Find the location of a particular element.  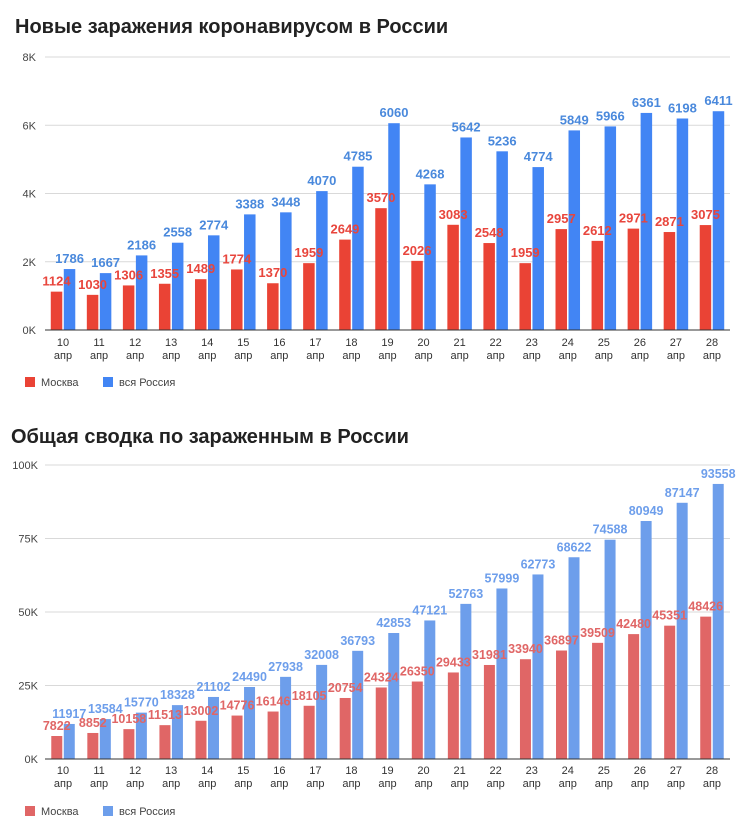

data-label: 11917 is located at coordinates (69, 714).